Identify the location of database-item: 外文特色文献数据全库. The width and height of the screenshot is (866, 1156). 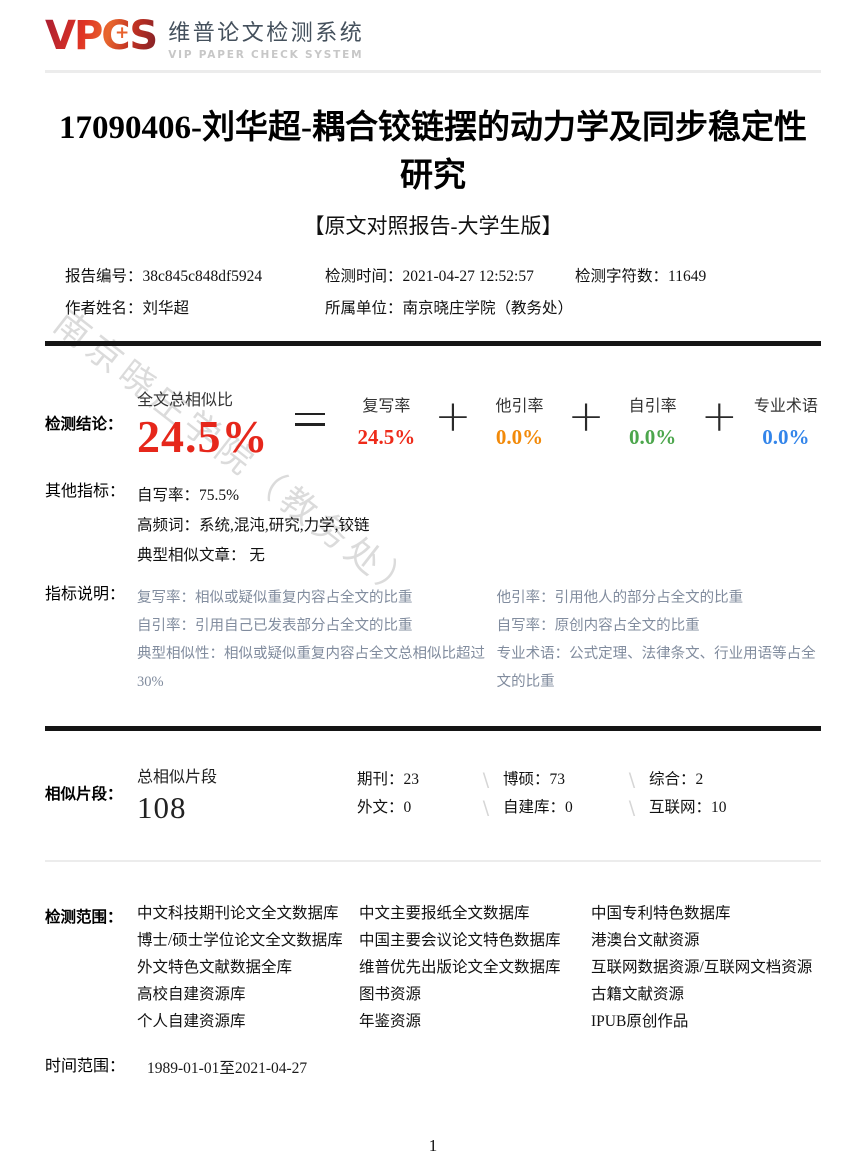
(215, 967).